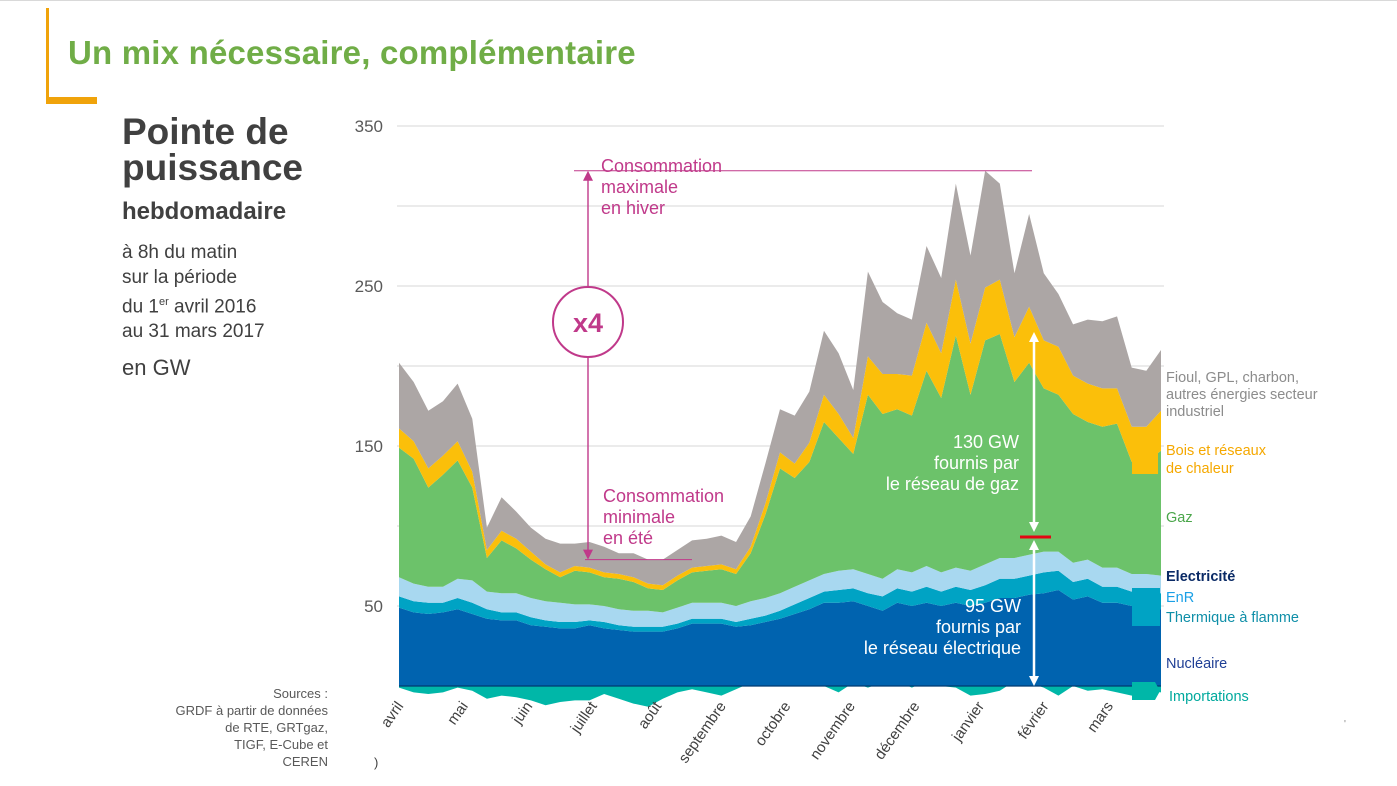  Describe the element at coordinates (1209, 697) in the screenshot. I see `legend-importations: Importations` at that location.